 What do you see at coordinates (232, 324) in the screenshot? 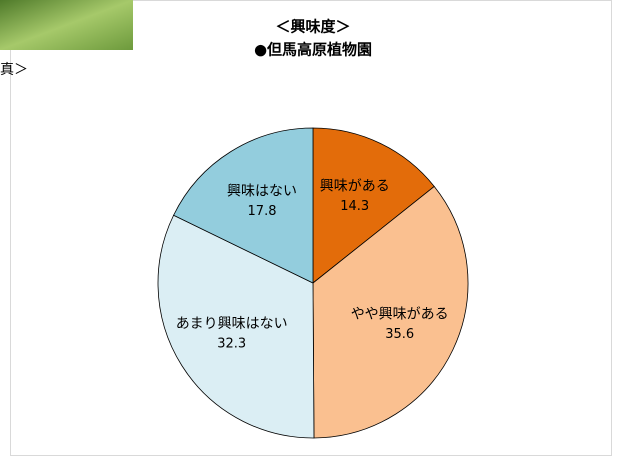
I see `slice-label: あまり興味はない` at bounding box center [232, 324].